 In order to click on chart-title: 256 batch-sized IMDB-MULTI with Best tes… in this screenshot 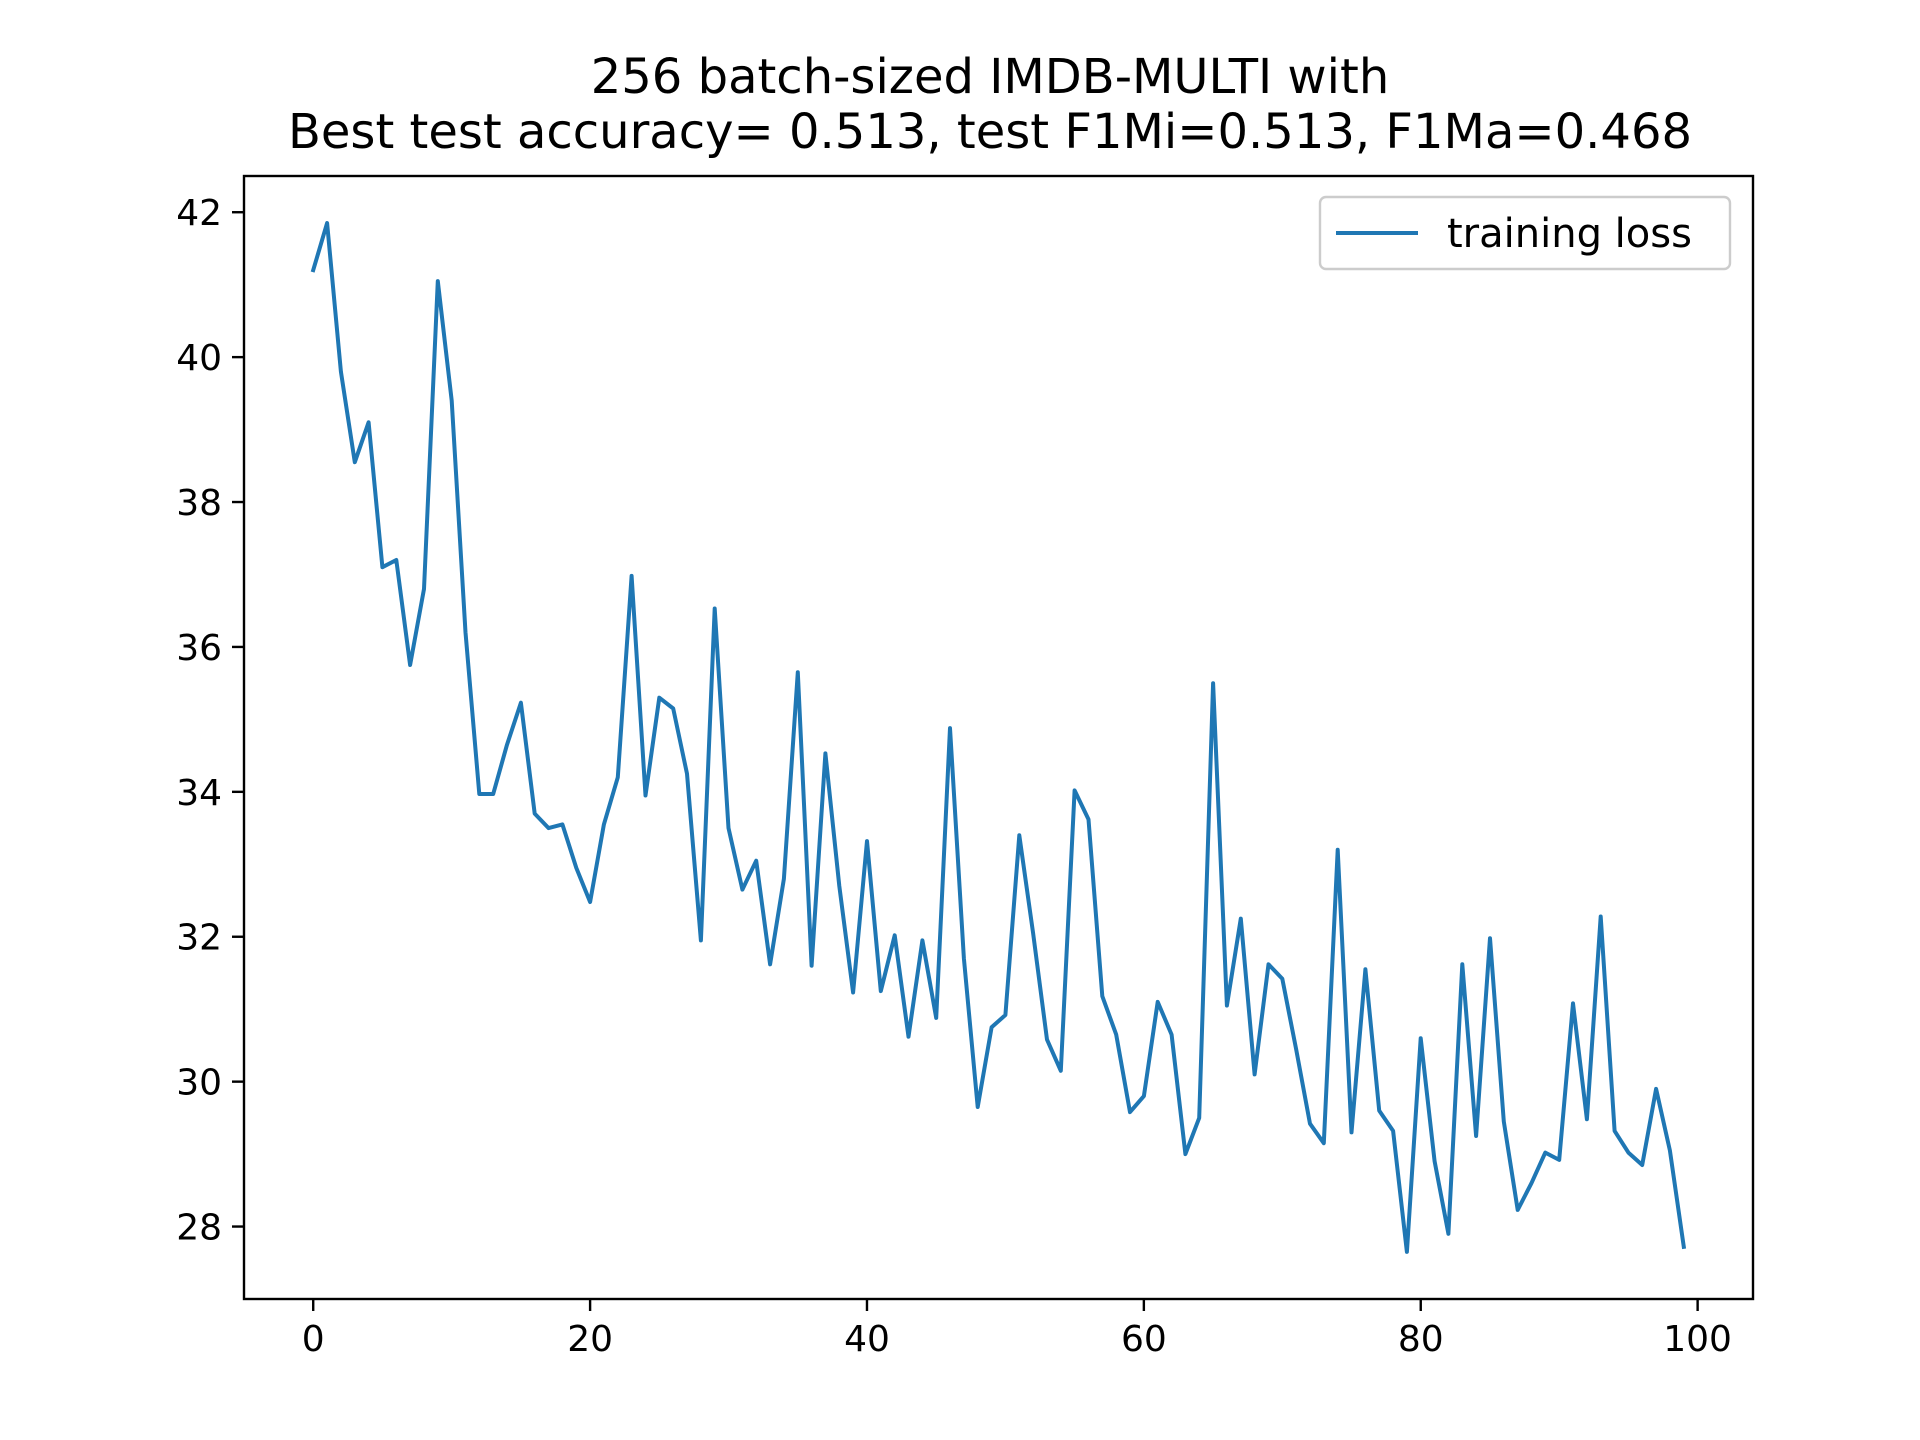, I will do `click(990, 104)`.